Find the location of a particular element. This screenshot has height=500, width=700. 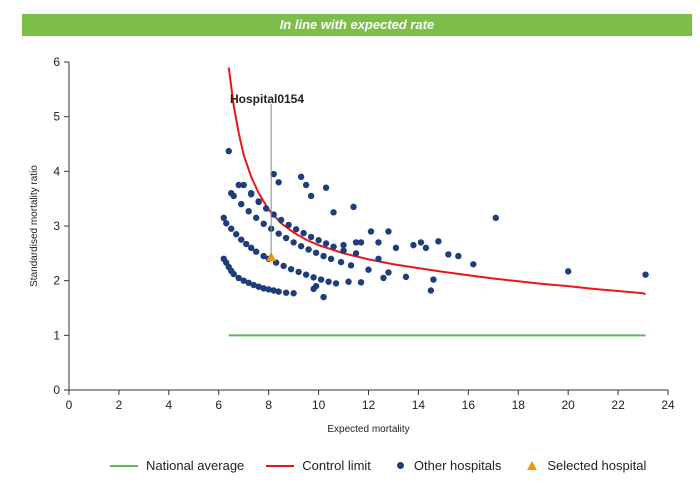

status-banner-text: In line with expected rate is located at coordinates (357, 24).